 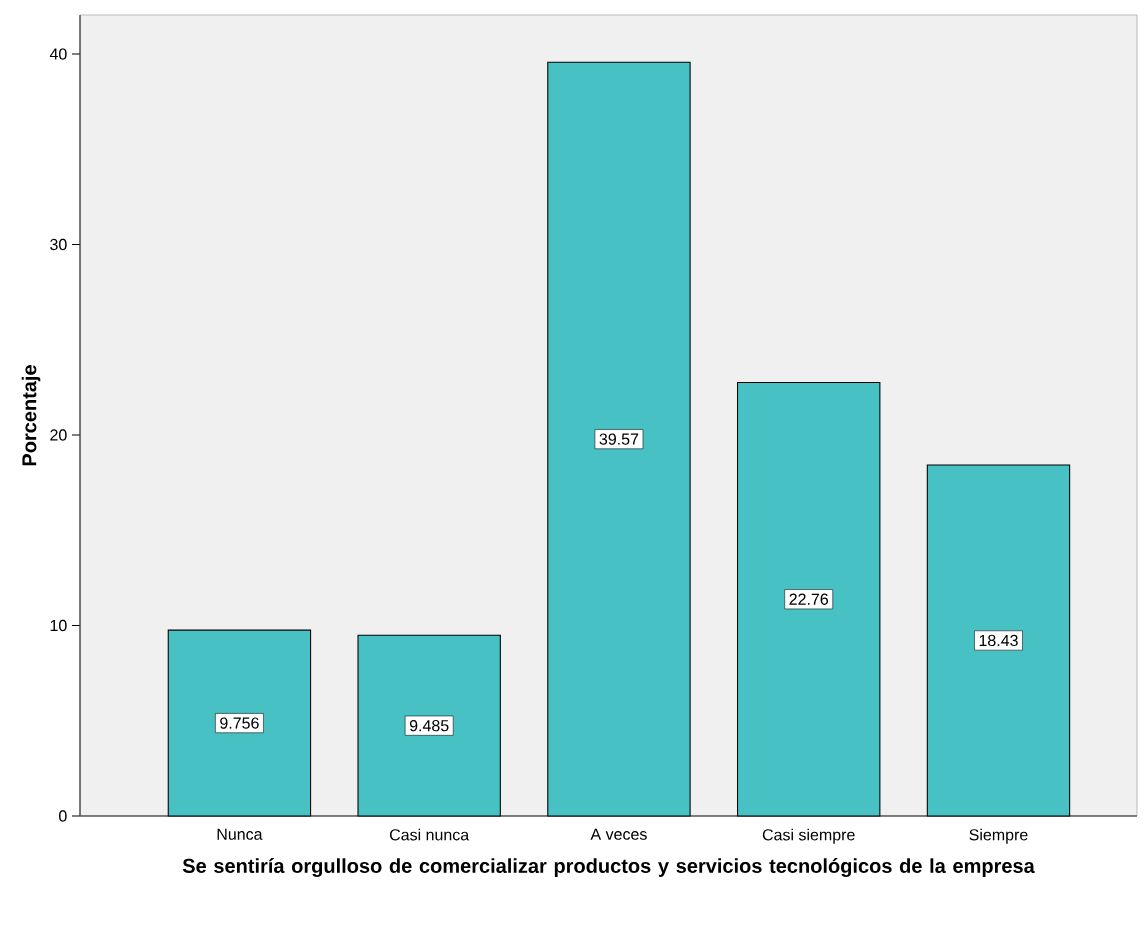 I want to click on x-tick-label: Nunca, so click(x=240, y=834).